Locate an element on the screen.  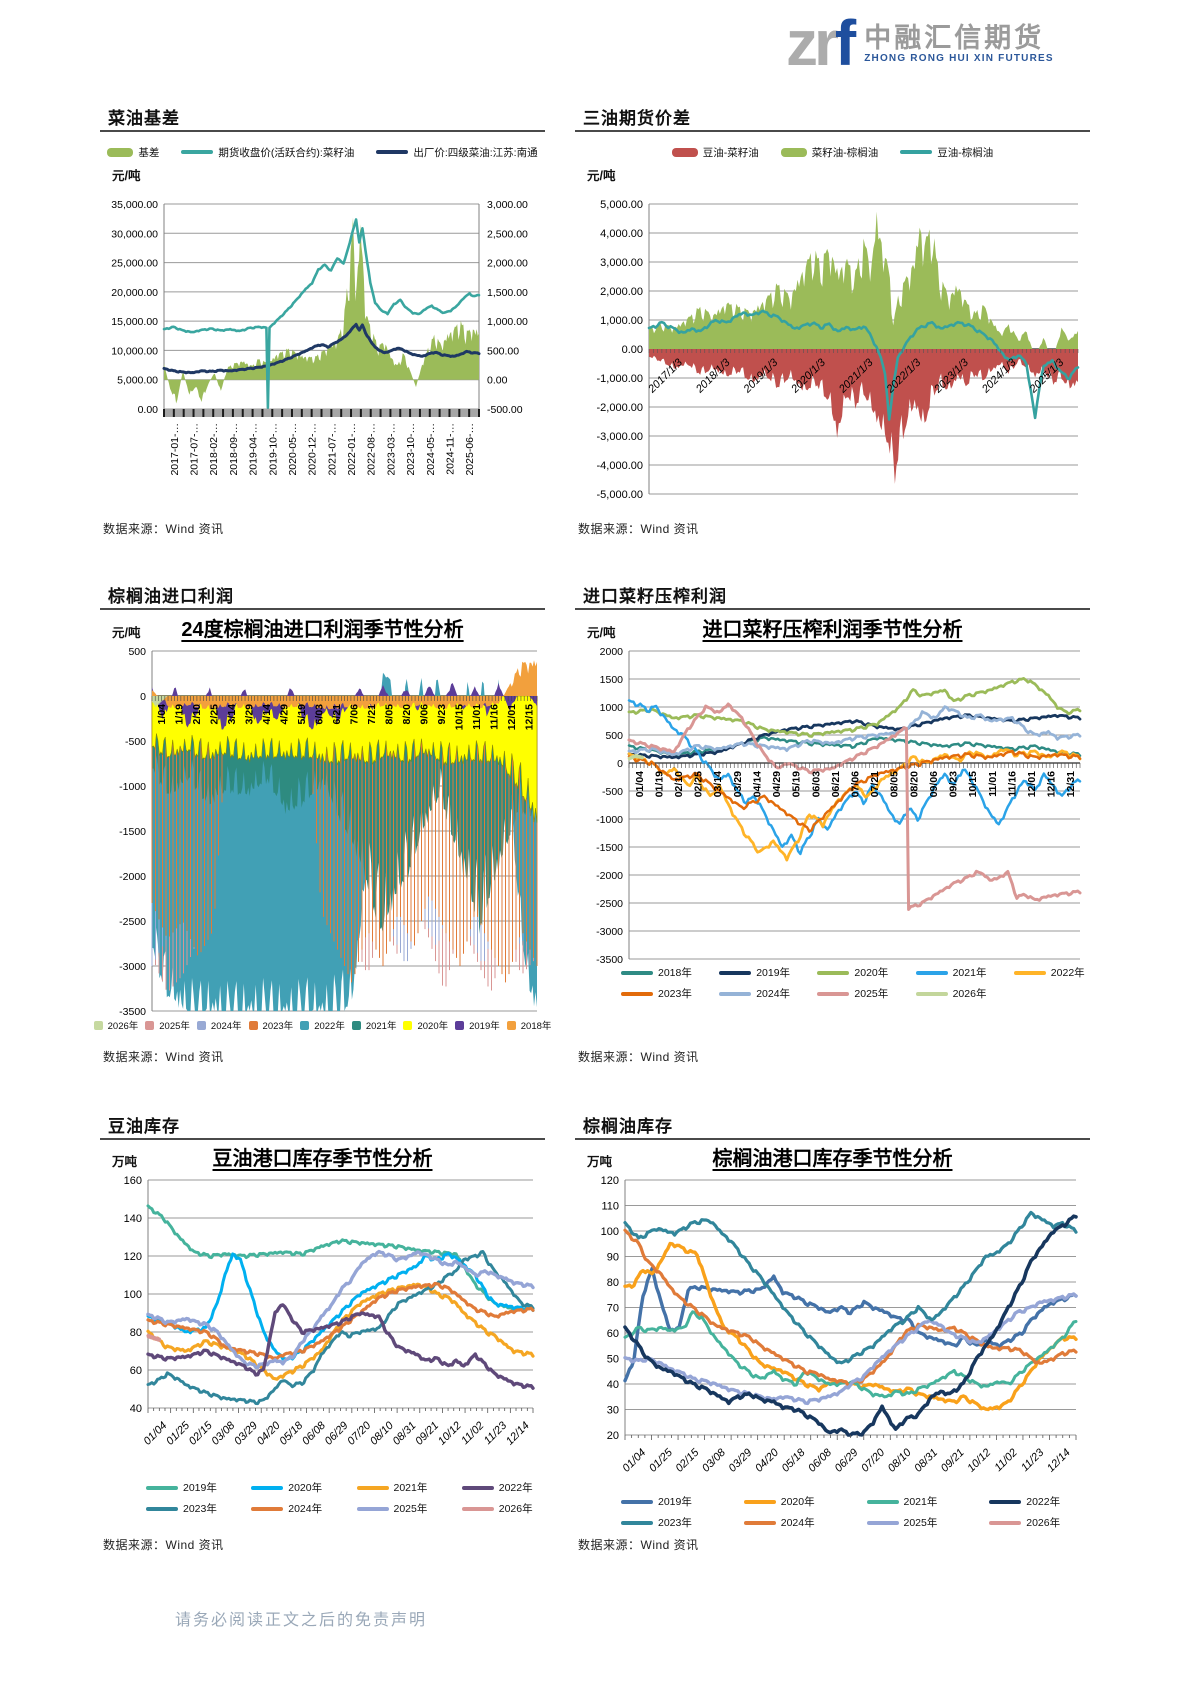
section-title-rapeseed-crush-profit: 进口菜籽压榨利润 is located at coordinates (655, 596).